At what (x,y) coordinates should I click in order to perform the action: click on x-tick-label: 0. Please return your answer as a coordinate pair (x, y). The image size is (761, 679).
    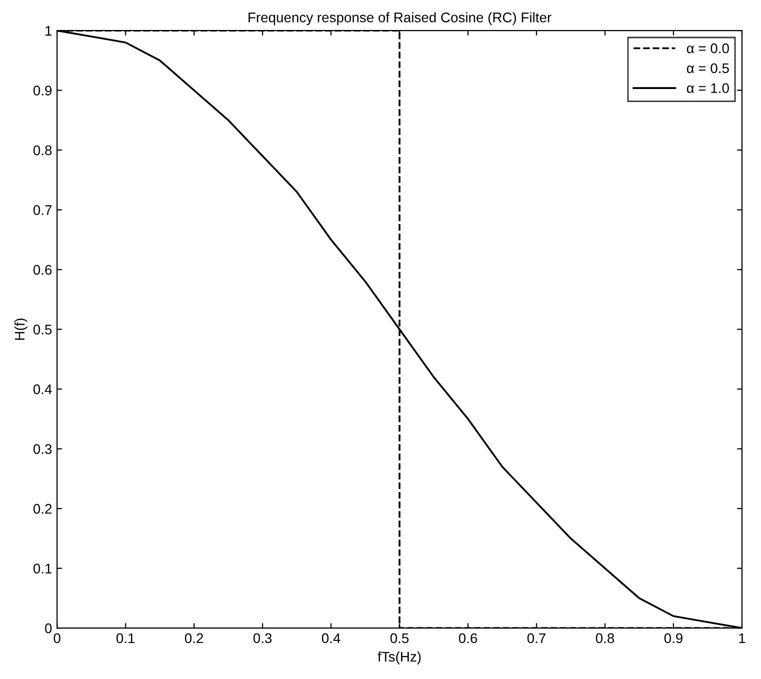
    Looking at the image, I should click on (57, 638).